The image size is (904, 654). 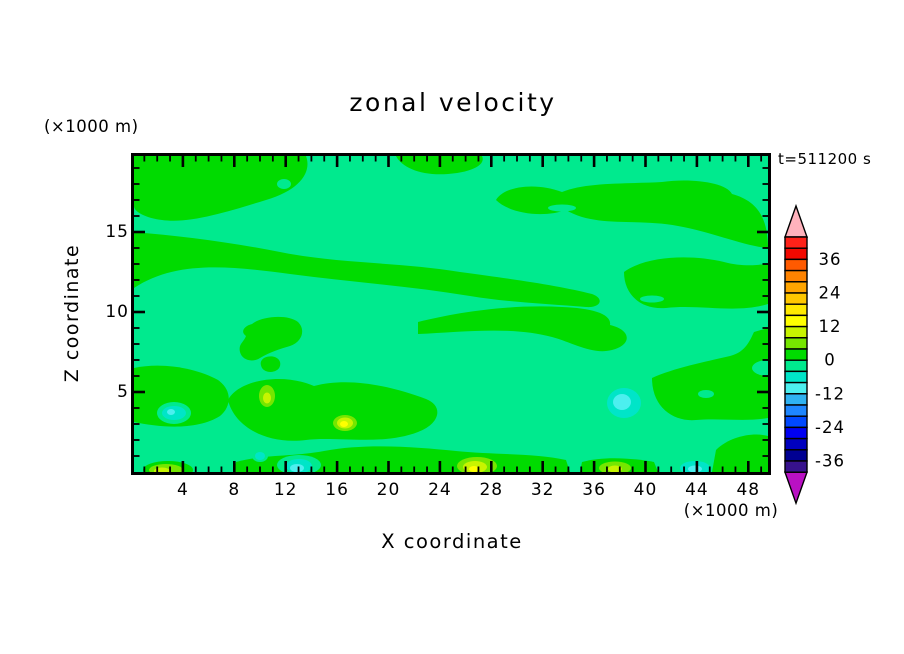 What do you see at coordinates (830, 259) in the screenshot?
I see `colorbar-label: 36` at bounding box center [830, 259].